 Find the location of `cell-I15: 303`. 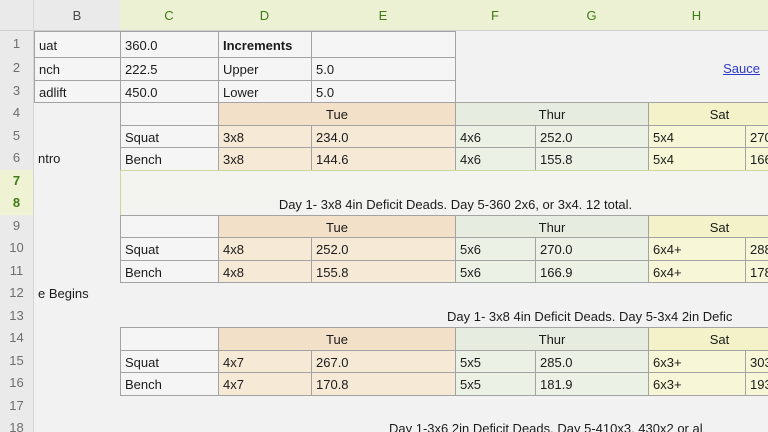

cell-I15: 303 is located at coordinates (756, 361).